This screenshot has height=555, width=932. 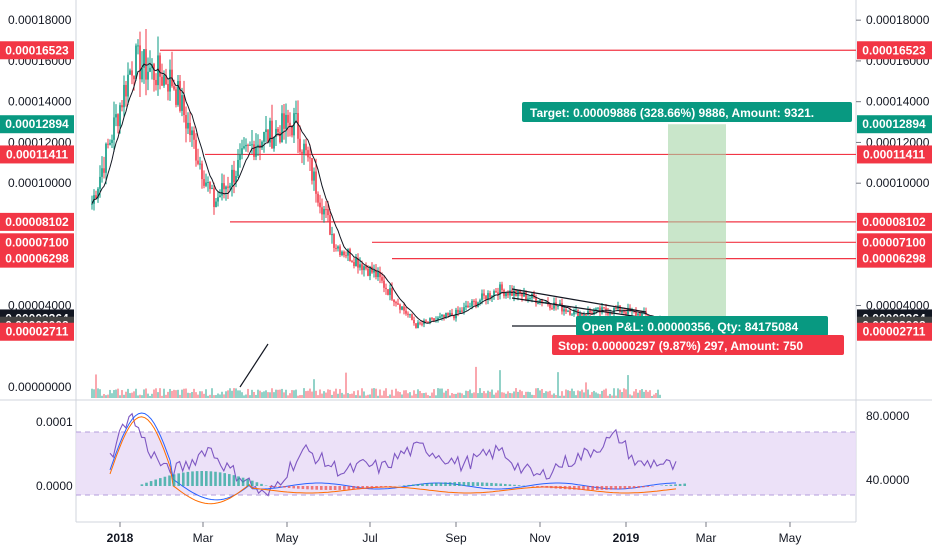 I want to click on time-label: May, so click(x=287, y=538).